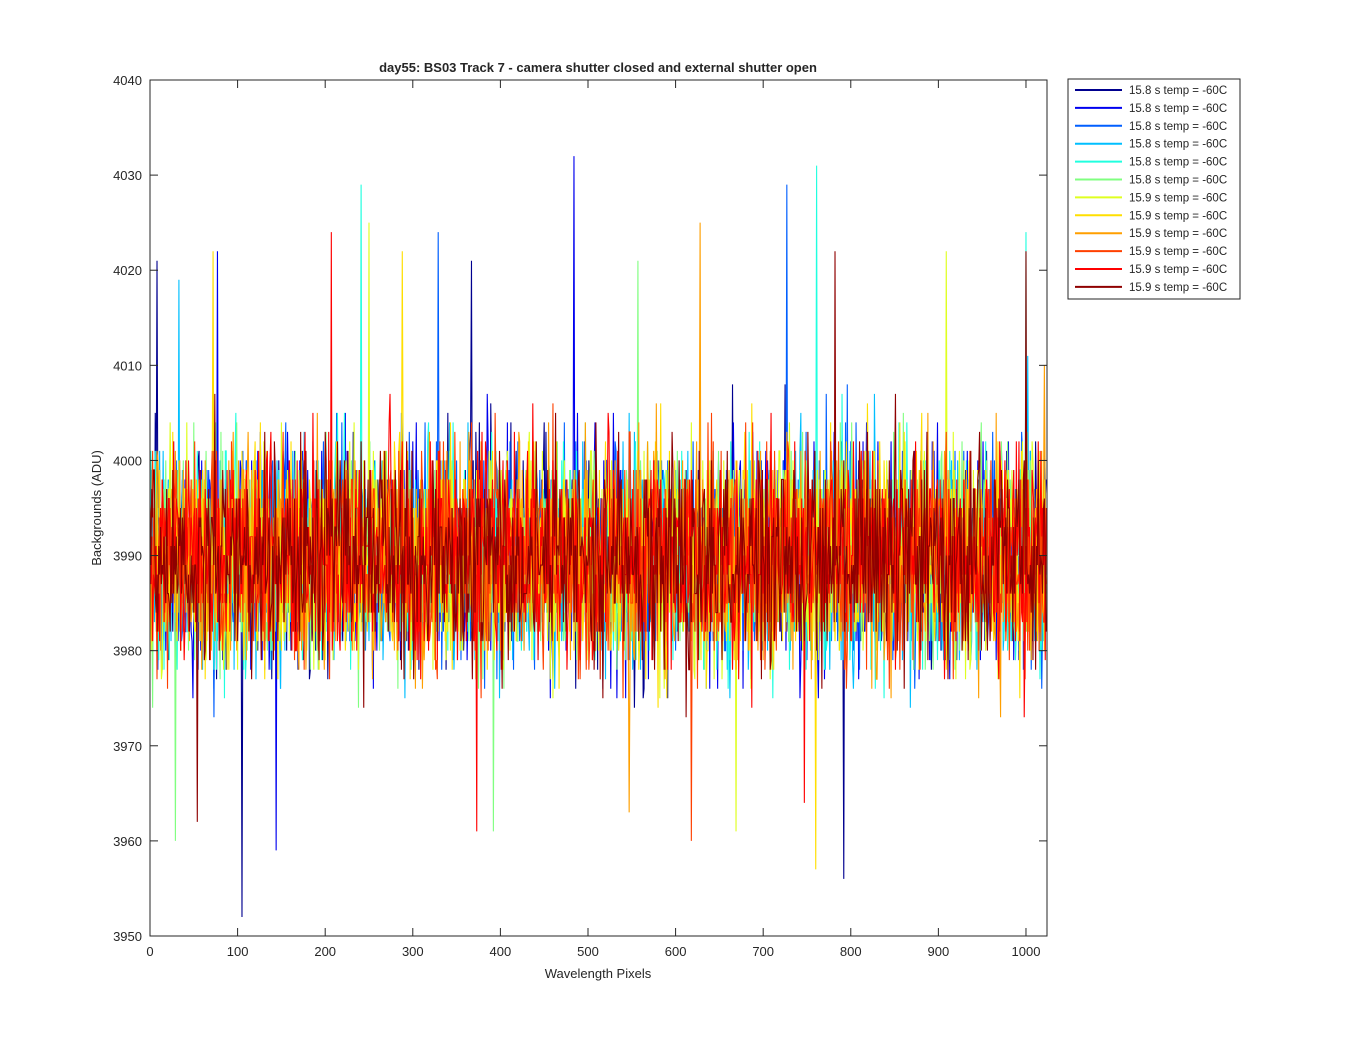  I want to click on y-tick-label: 4040, so click(127, 80).